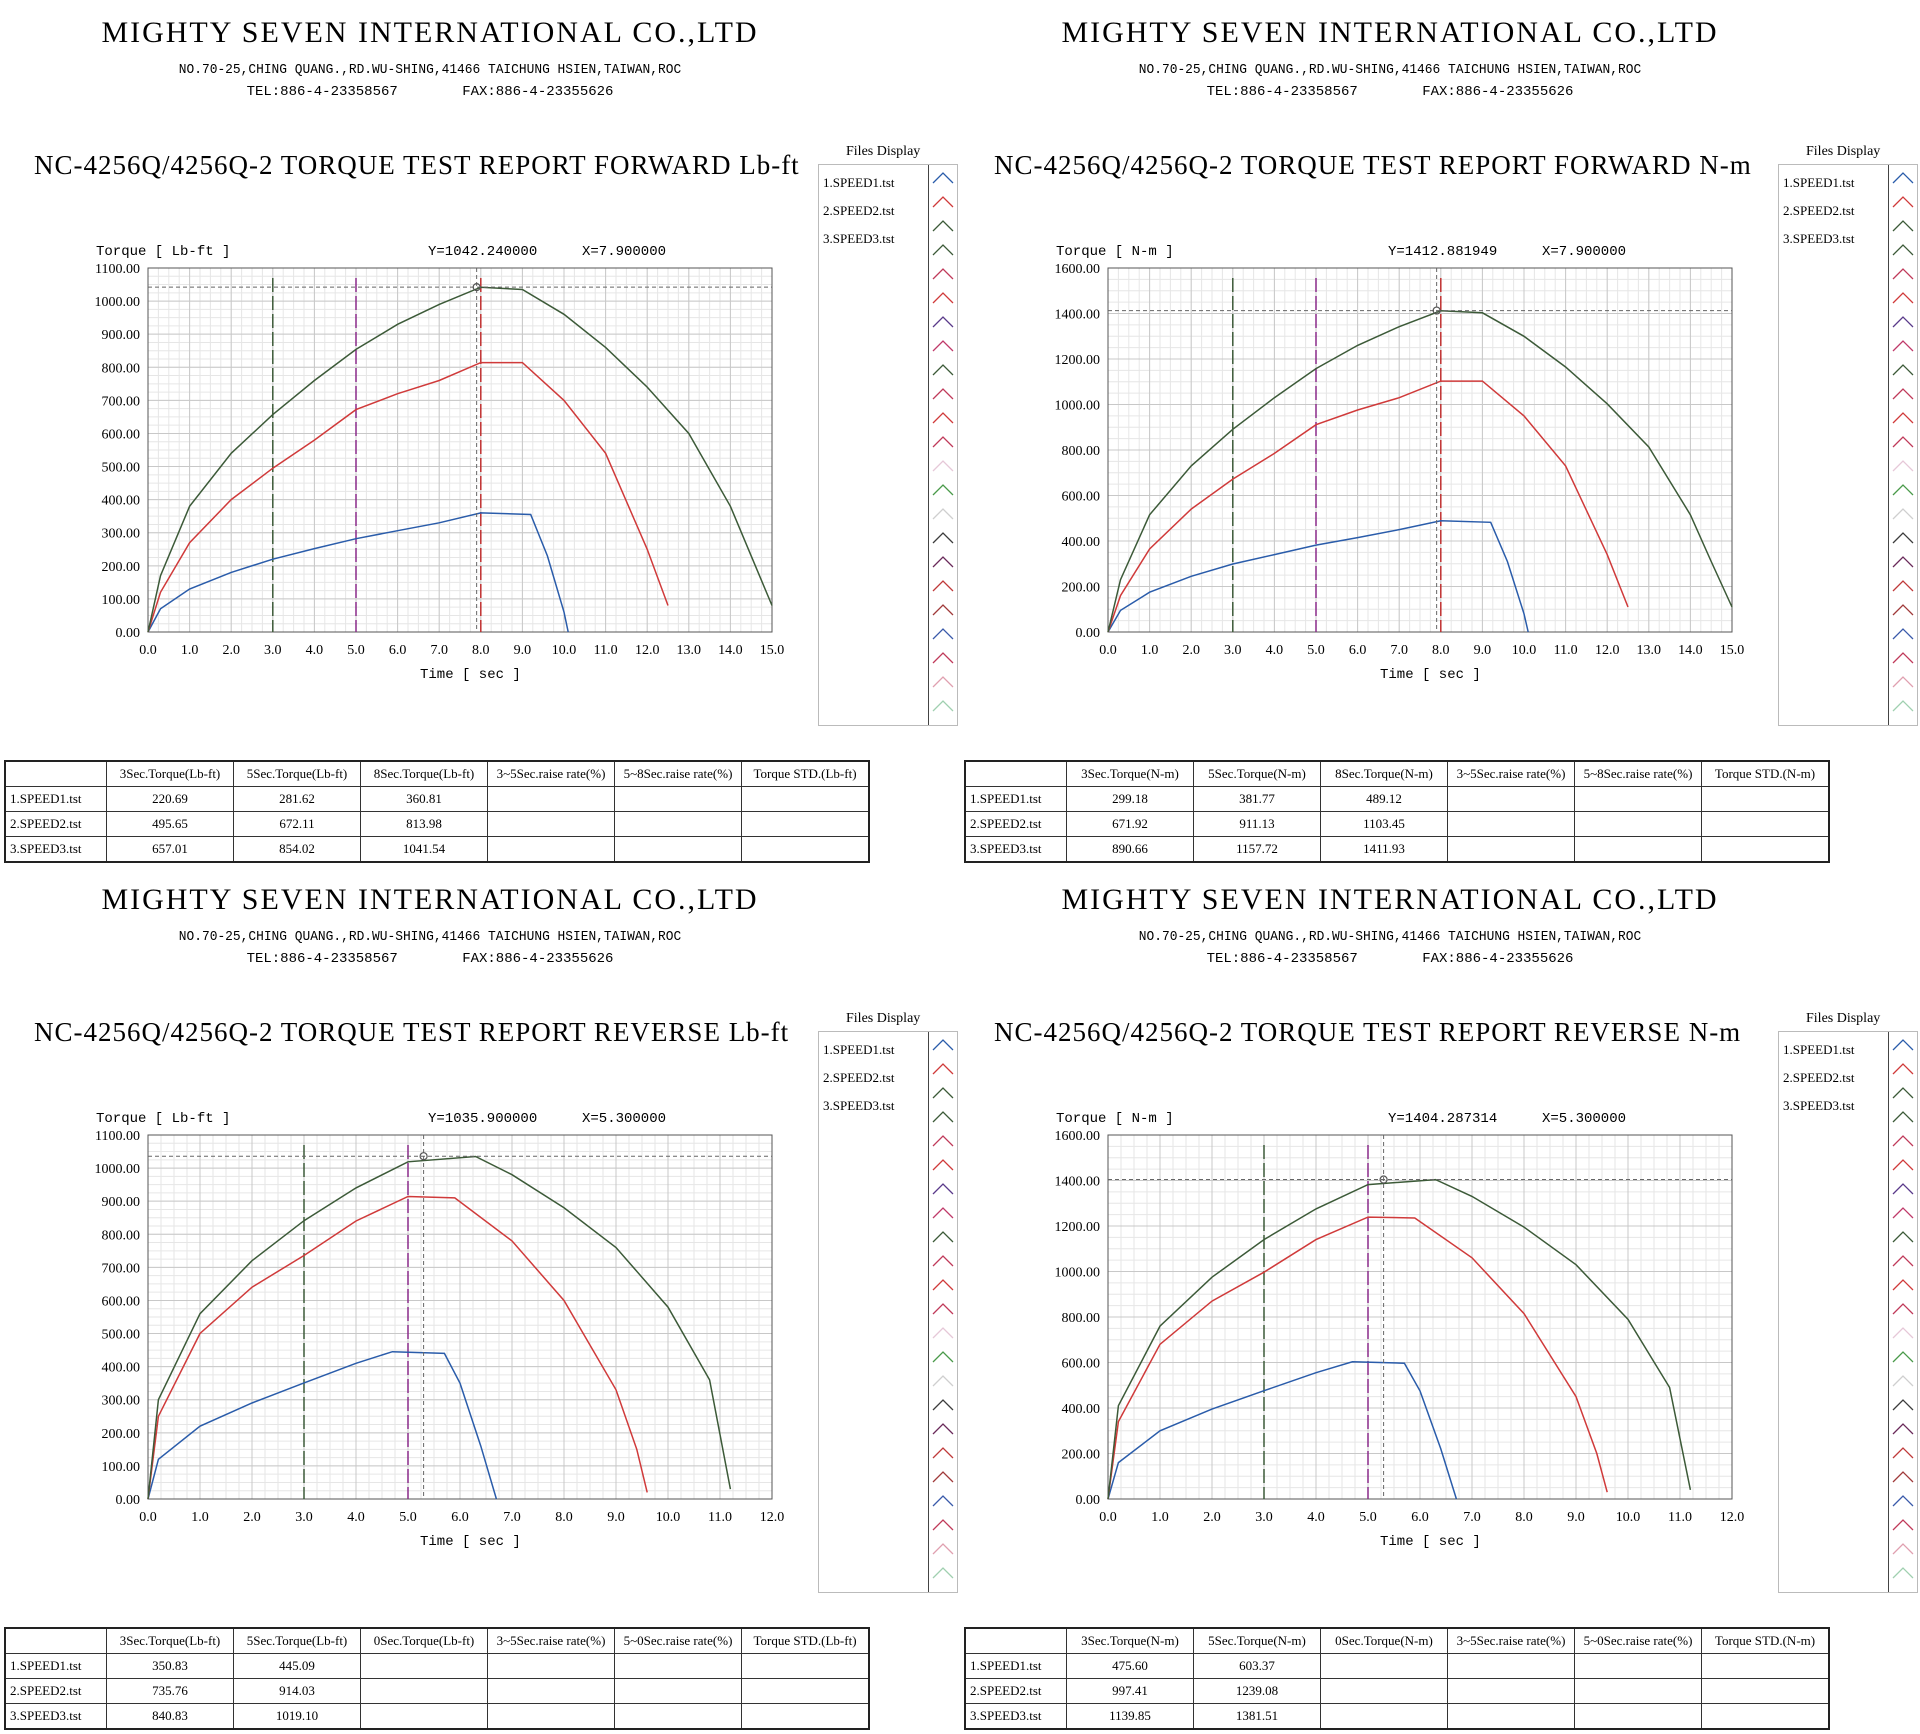 Image resolution: width=1920 pixels, height=1734 pixels. Describe the element at coordinates (606, 650) in the screenshot. I see `x-tick-label: 11.0` at that location.